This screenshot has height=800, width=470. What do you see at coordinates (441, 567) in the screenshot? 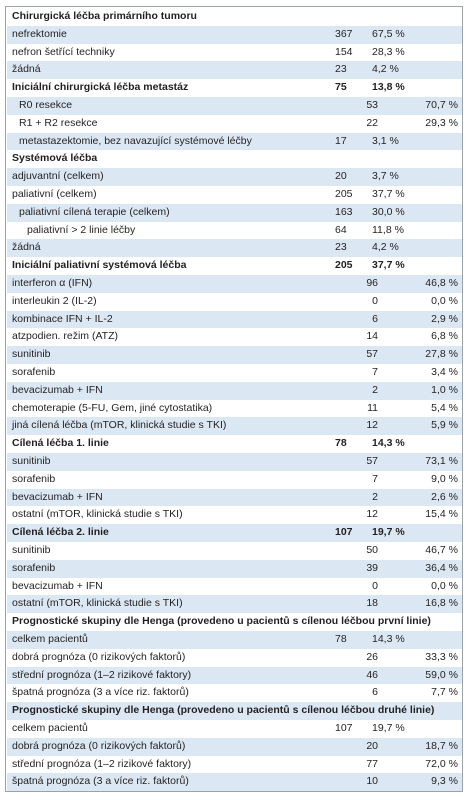
I see `percent-cell: 36,4 %` at bounding box center [441, 567].